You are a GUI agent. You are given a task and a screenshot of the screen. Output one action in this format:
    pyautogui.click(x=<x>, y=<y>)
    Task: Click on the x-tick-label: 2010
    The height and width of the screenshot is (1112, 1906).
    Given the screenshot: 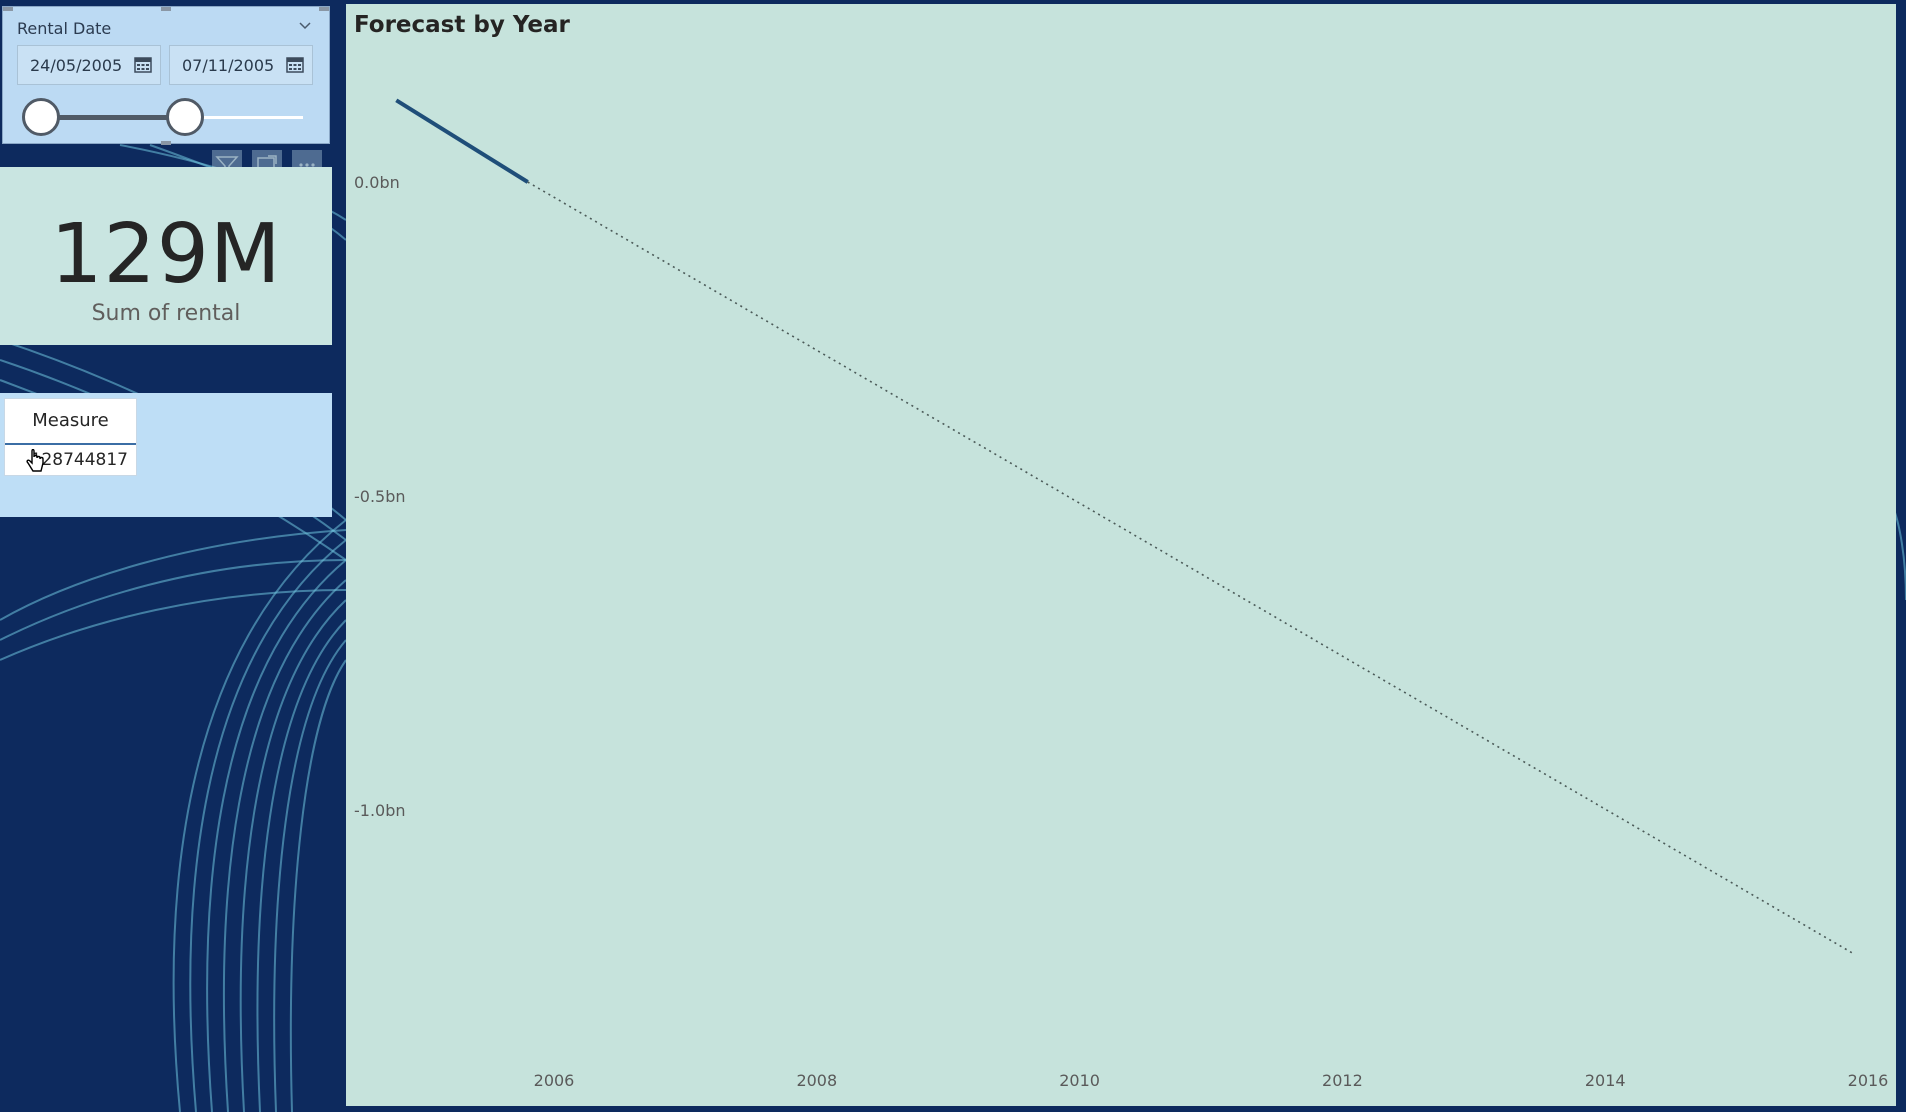 What is the action you would take?
    pyautogui.click(x=1079, y=1080)
    